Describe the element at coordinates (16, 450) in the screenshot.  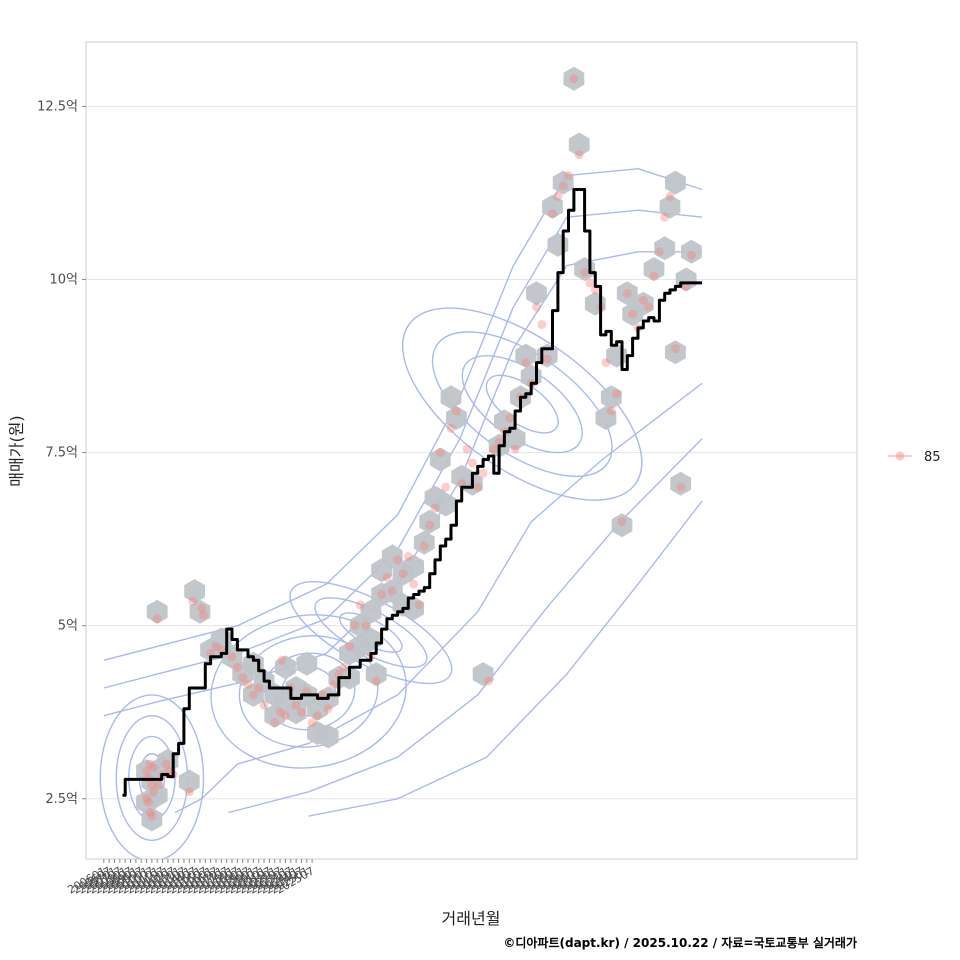
I see `y-axis-title: 매매가(원)` at that location.